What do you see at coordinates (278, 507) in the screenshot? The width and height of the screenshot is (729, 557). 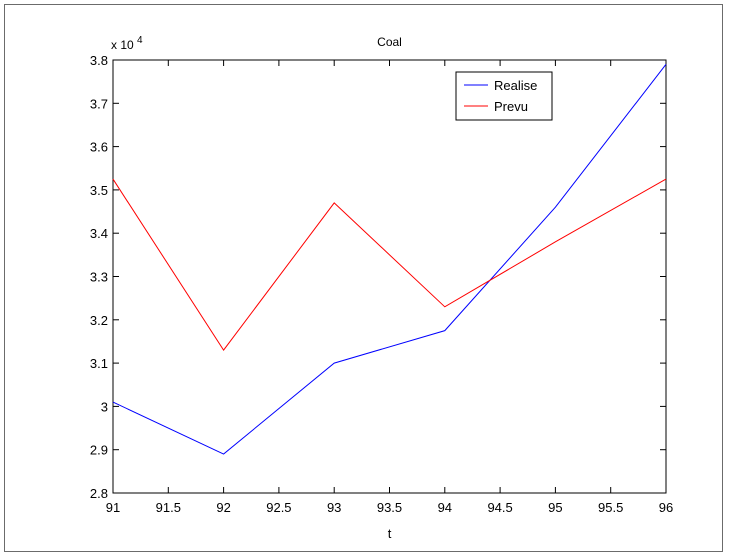 I see `x-tick-label: 92.5` at bounding box center [278, 507].